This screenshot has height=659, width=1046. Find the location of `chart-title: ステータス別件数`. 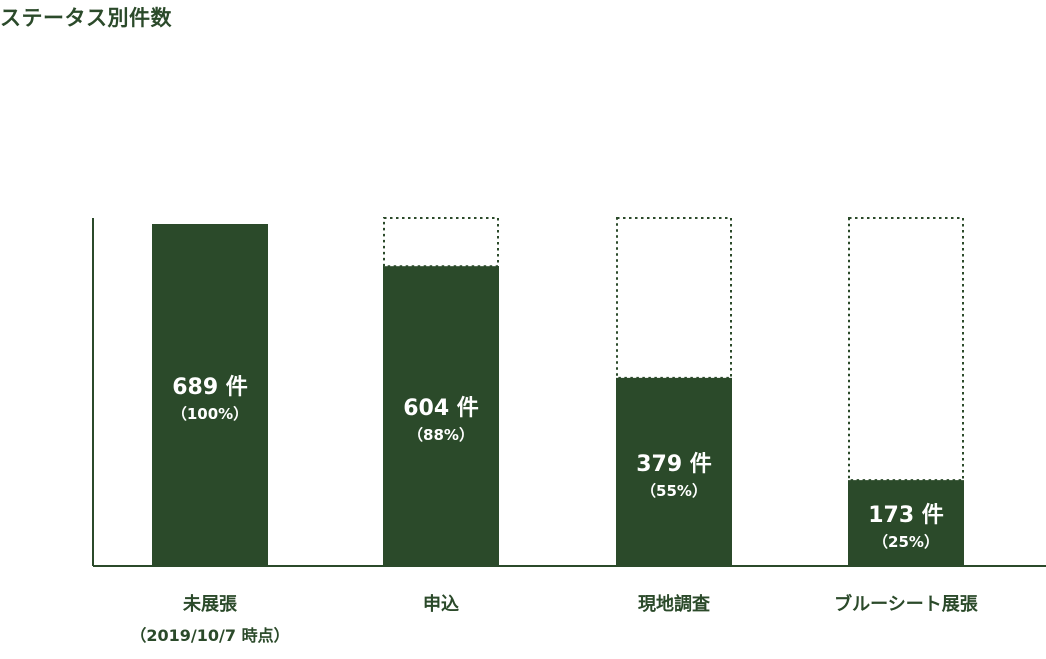

chart-title: ステータス別件数 is located at coordinates (86, 18).